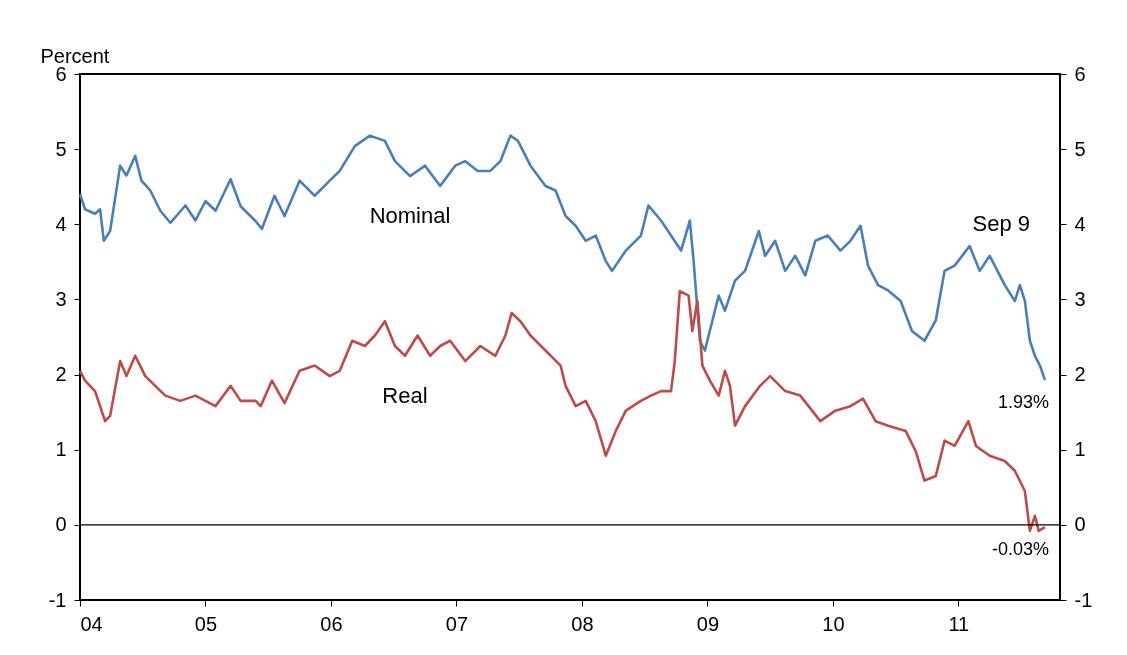  What do you see at coordinates (1080, 148) in the screenshot?
I see `y2-tick-label: 5` at bounding box center [1080, 148].